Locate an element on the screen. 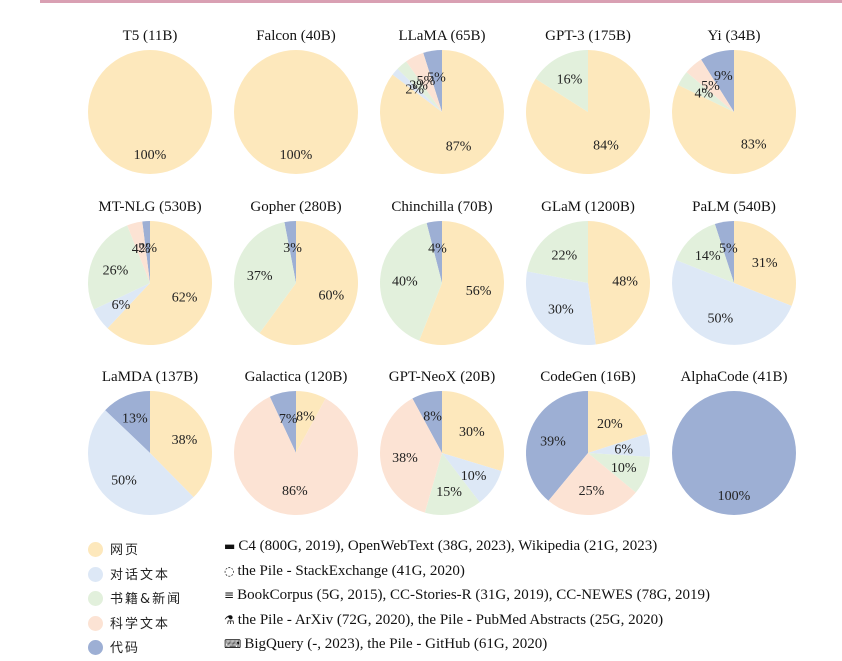  pie-slice-label: 56% is located at coordinates (479, 291).